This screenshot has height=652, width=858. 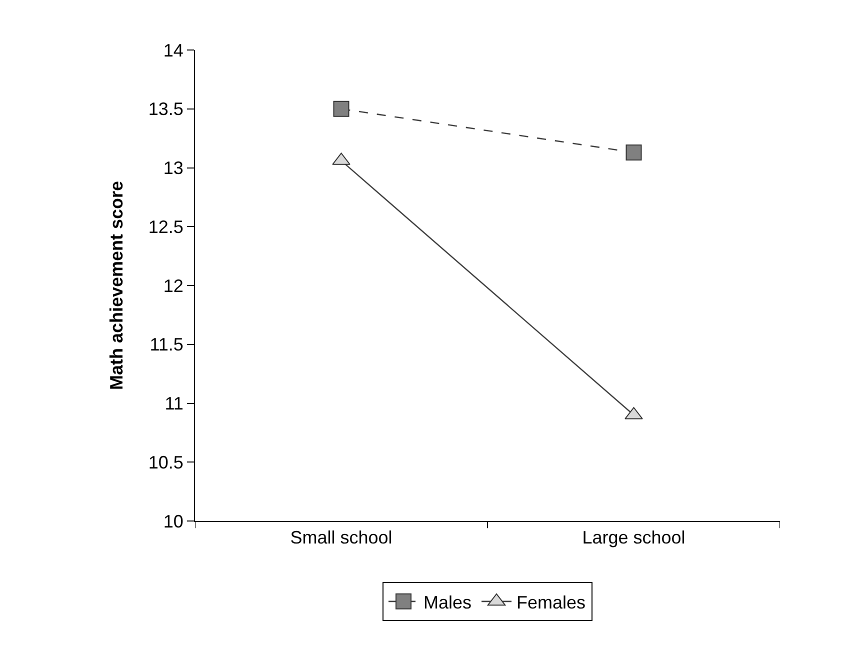 What do you see at coordinates (167, 344) in the screenshot?
I see `y-tick-label: 11.5` at bounding box center [167, 344].